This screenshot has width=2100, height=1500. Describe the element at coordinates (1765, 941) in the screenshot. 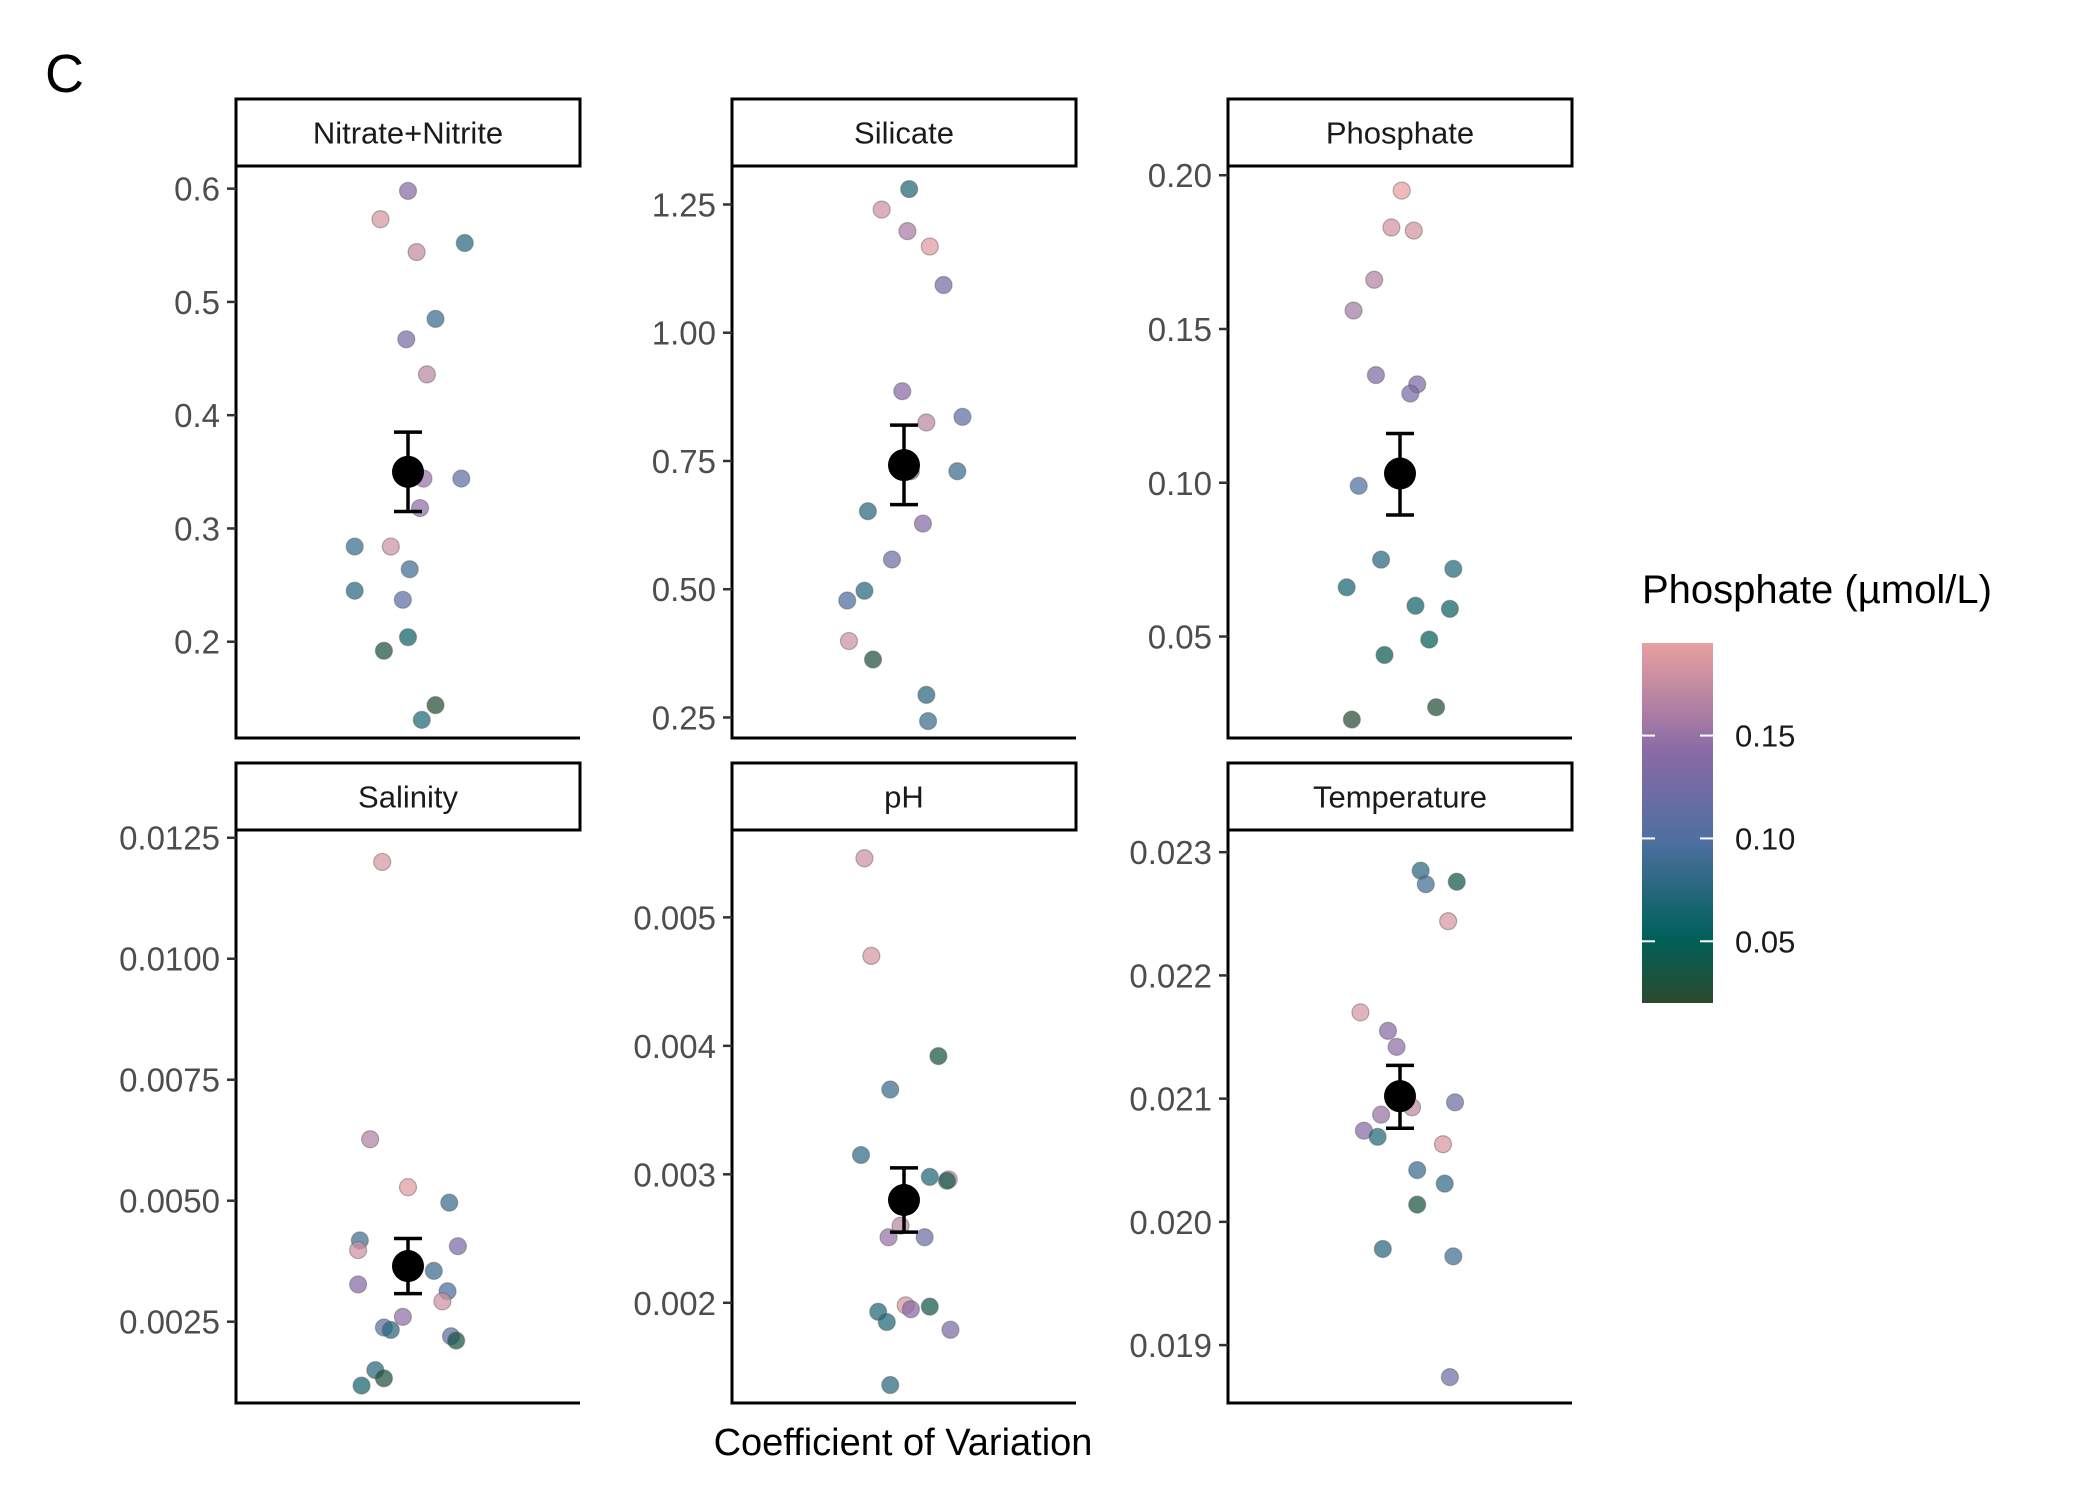

I see `legend-tick-label: 0.05` at that location.